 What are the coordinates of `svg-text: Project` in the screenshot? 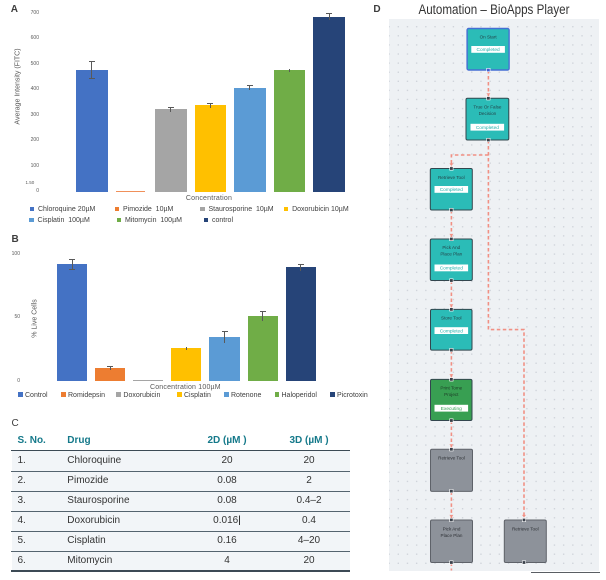 It's located at (451, 394).